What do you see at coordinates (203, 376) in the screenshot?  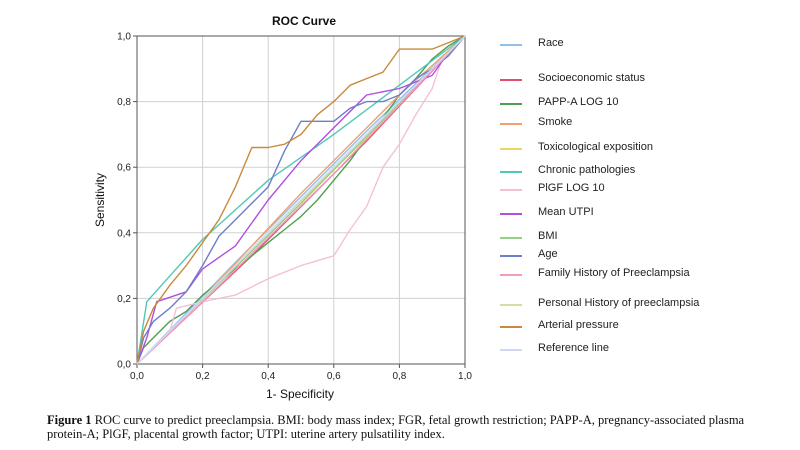 I see `x-tick-label: 0,2` at bounding box center [203, 376].